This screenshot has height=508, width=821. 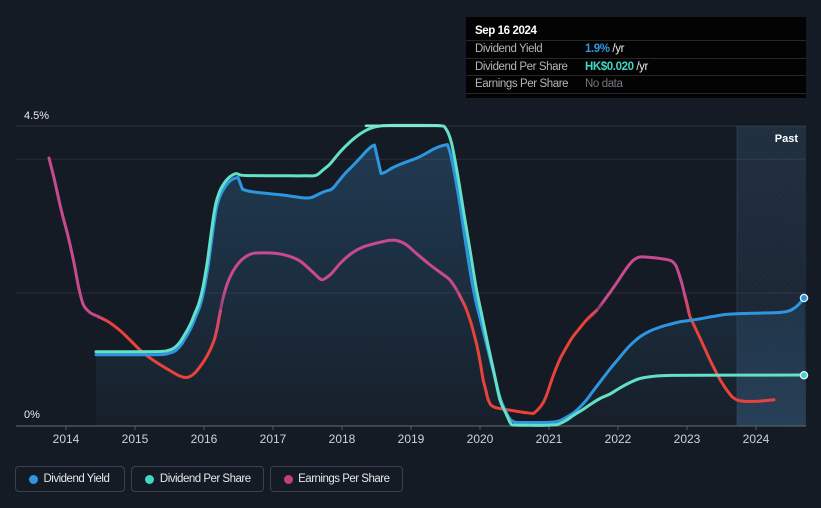 What do you see at coordinates (411, 439) in the screenshot?
I see `svg-text: 2019` at bounding box center [411, 439].